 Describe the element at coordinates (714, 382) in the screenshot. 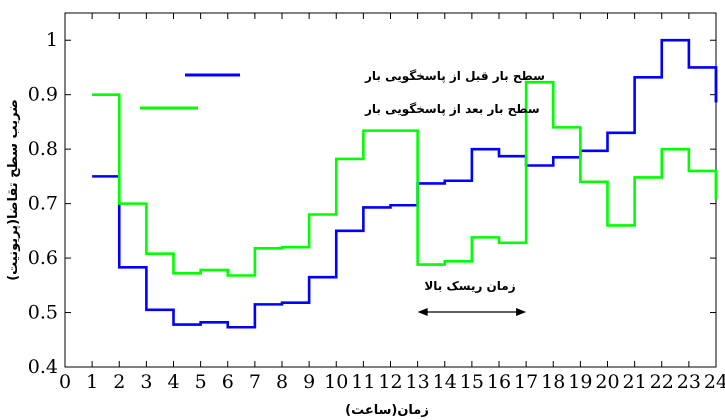

I see `x-tick-label: 24` at that location.